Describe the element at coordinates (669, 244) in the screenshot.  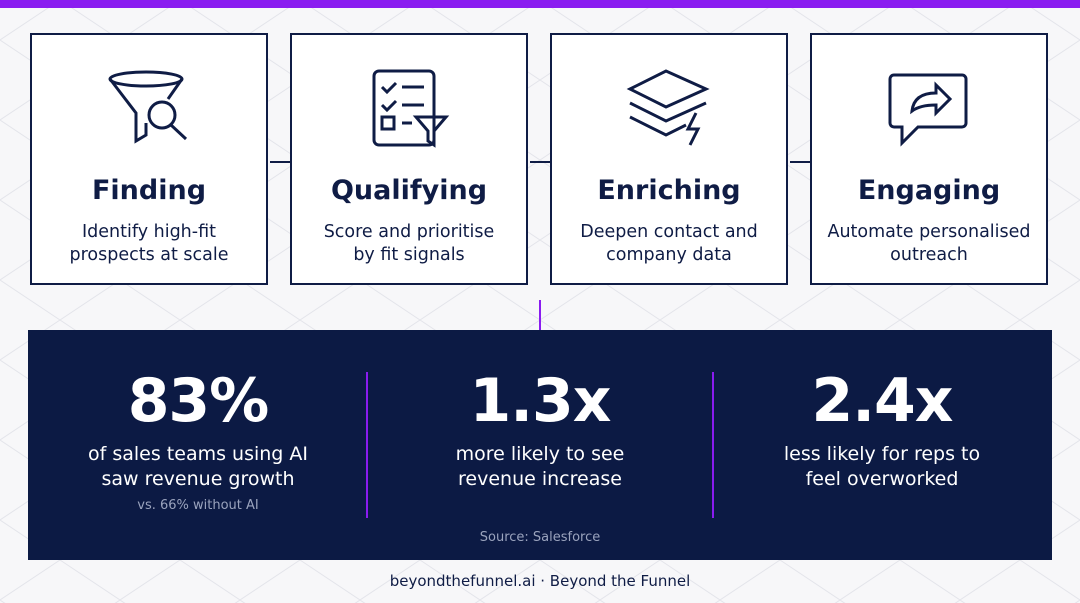
I see `step-description: Deepen contact and company data` at that location.